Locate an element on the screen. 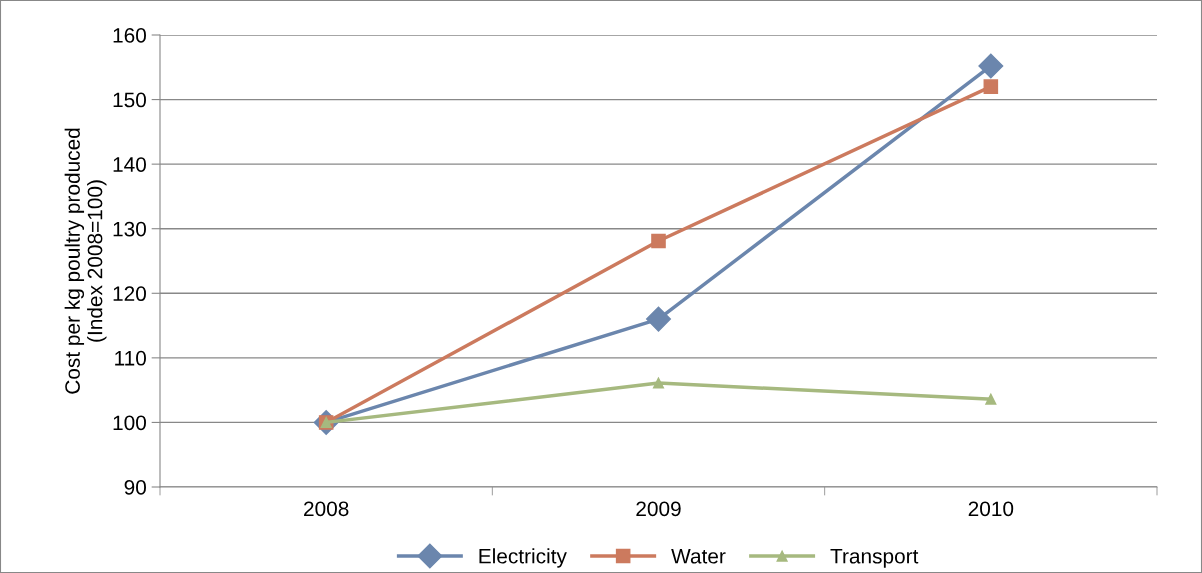 This screenshot has height=573, width=1202. legend-label: Water is located at coordinates (698, 556).